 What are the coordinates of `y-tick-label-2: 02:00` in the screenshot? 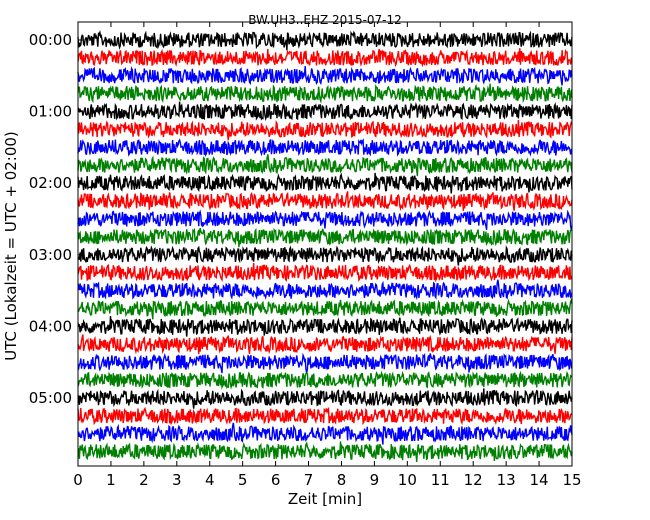 It's located at (50, 183).